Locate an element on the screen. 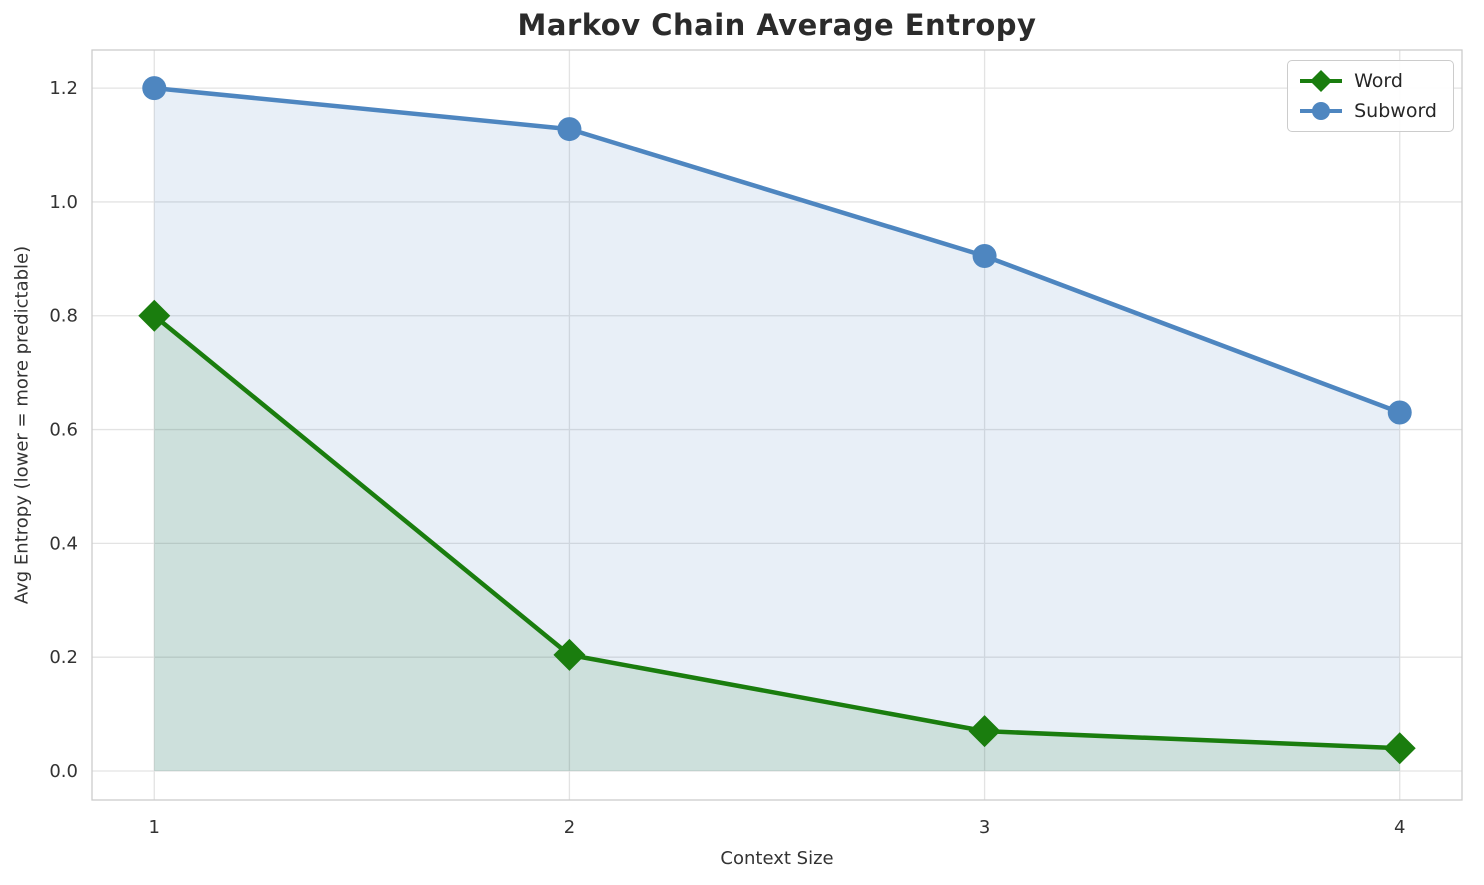  x-tick-label: 3 is located at coordinates (984, 827).